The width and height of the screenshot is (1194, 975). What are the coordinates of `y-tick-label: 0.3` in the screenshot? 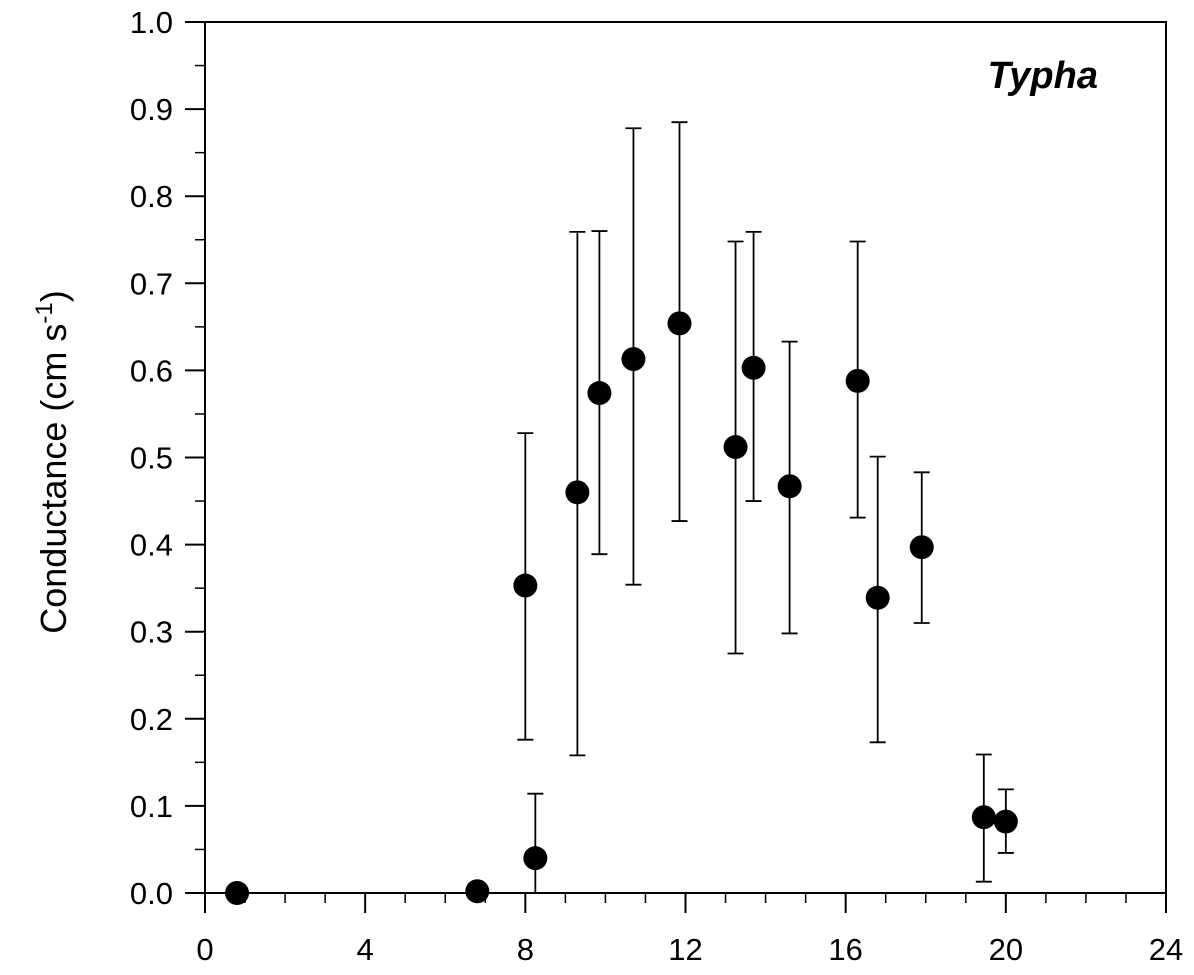 It's located at (151, 632).